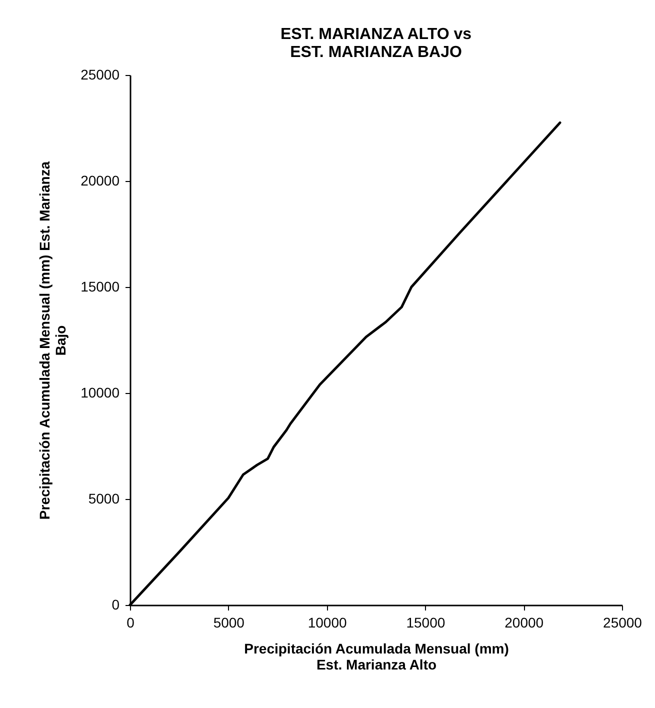  Describe the element at coordinates (116, 604) in the screenshot. I see `y-tick-label: 0` at that location.